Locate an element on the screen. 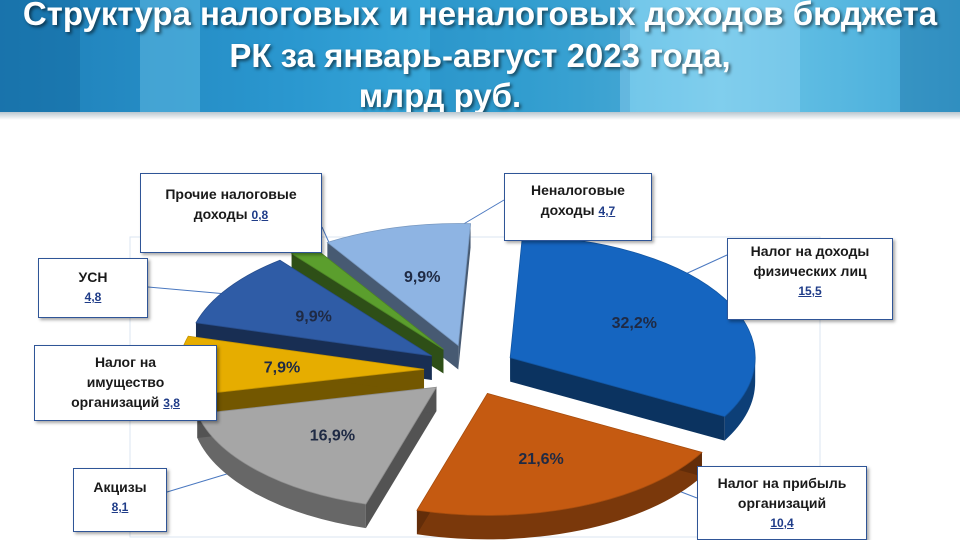 The width and height of the screenshot is (960, 540). percent-label-property-tax: 7,9% is located at coordinates (282, 367).